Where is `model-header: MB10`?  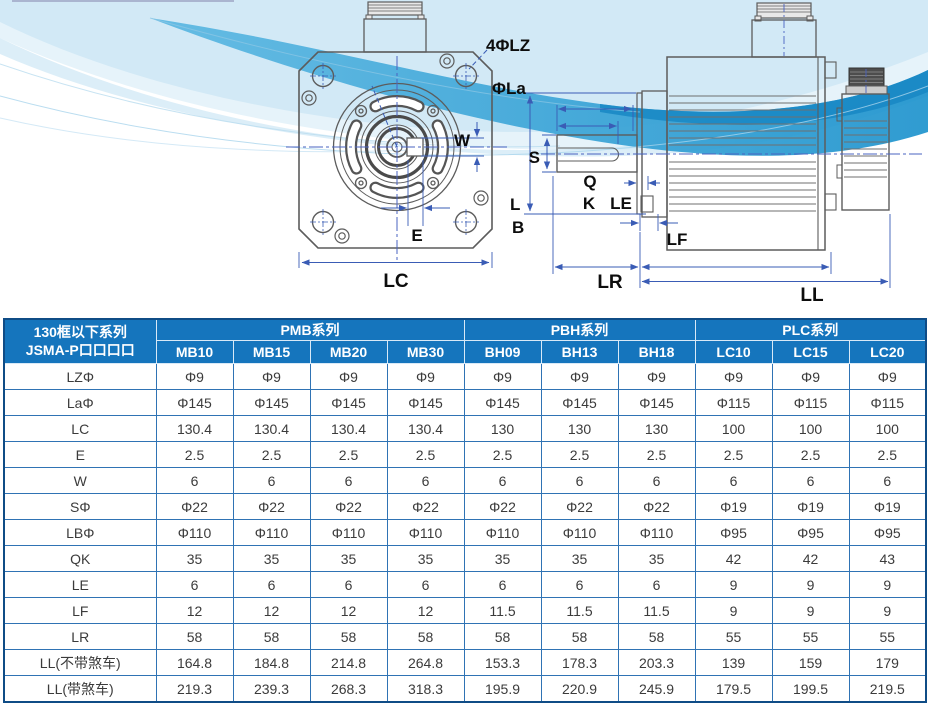 model-header: MB10 is located at coordinates (194, 352).